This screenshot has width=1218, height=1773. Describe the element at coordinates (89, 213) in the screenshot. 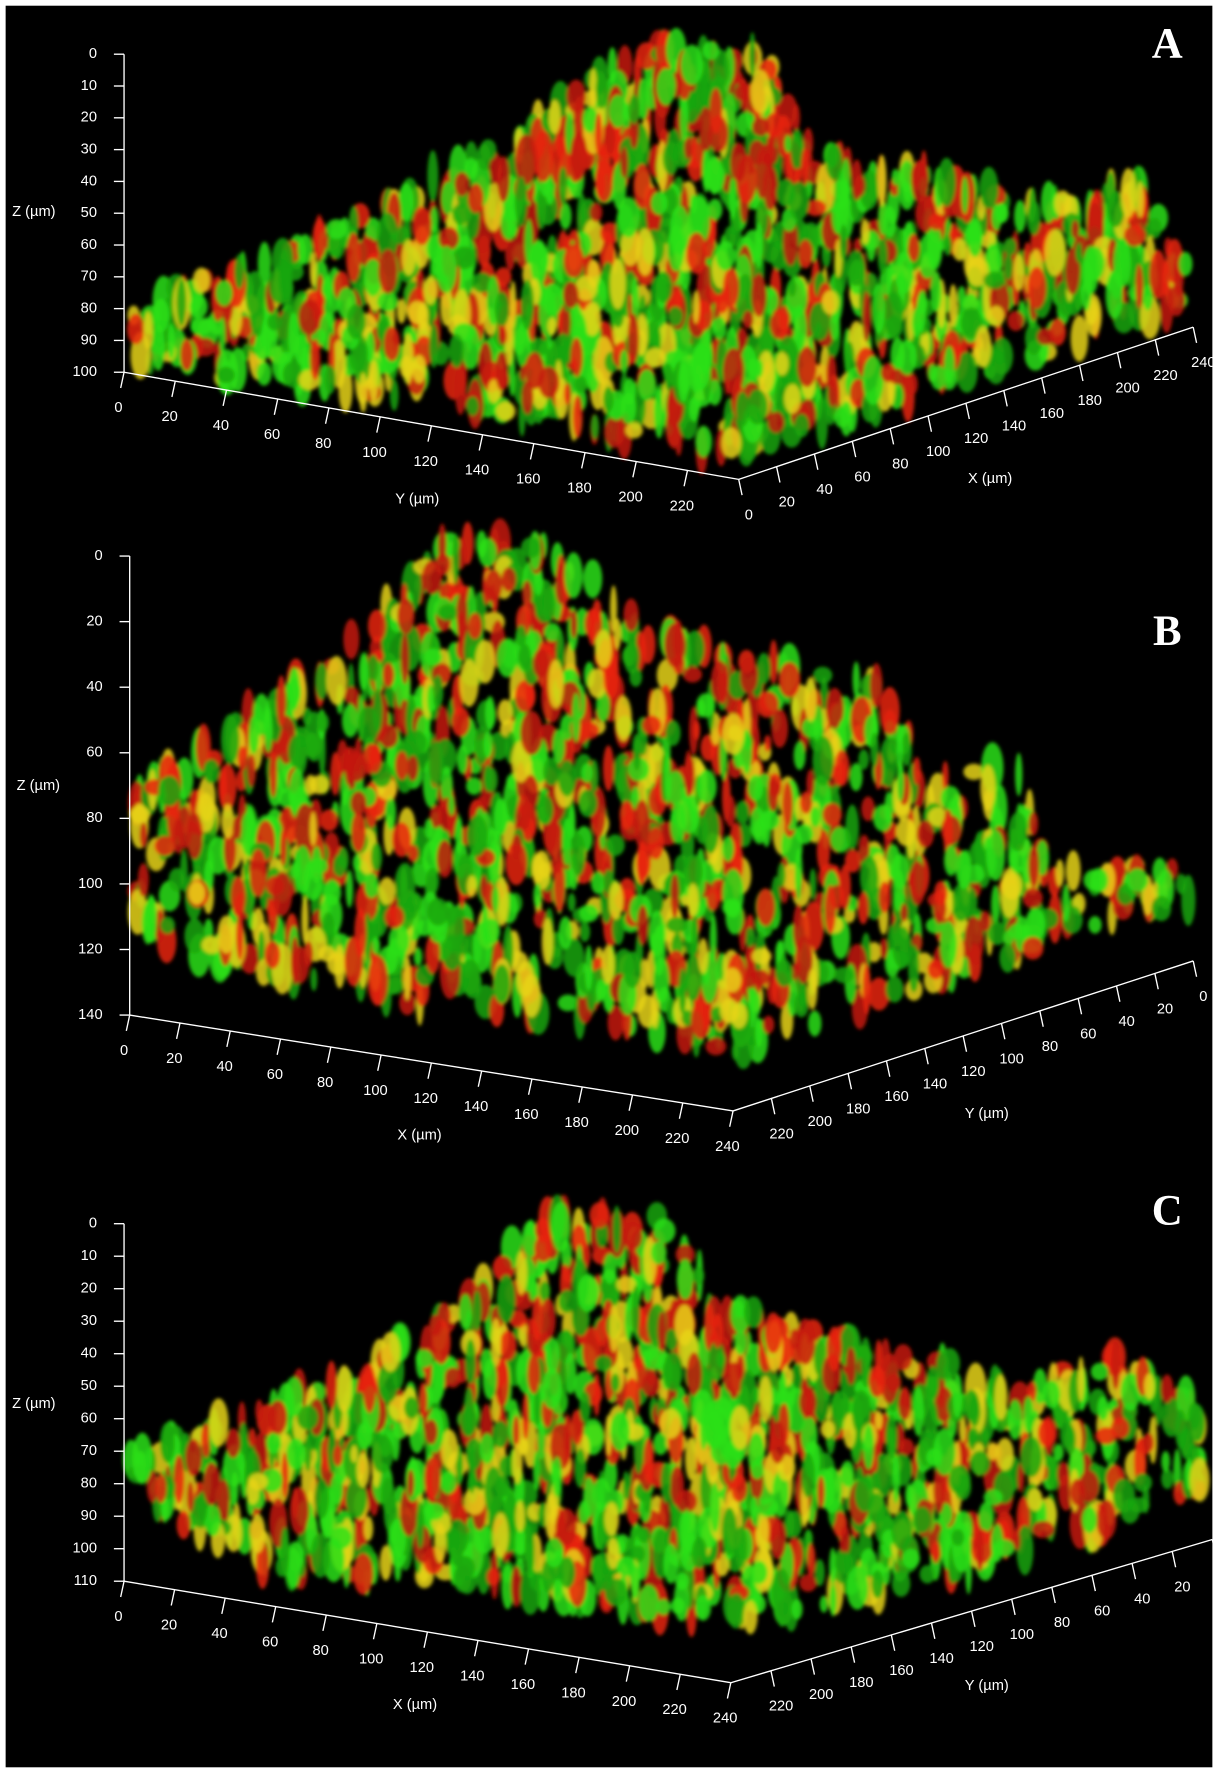

I see `z-tick-label: 50` at that location.